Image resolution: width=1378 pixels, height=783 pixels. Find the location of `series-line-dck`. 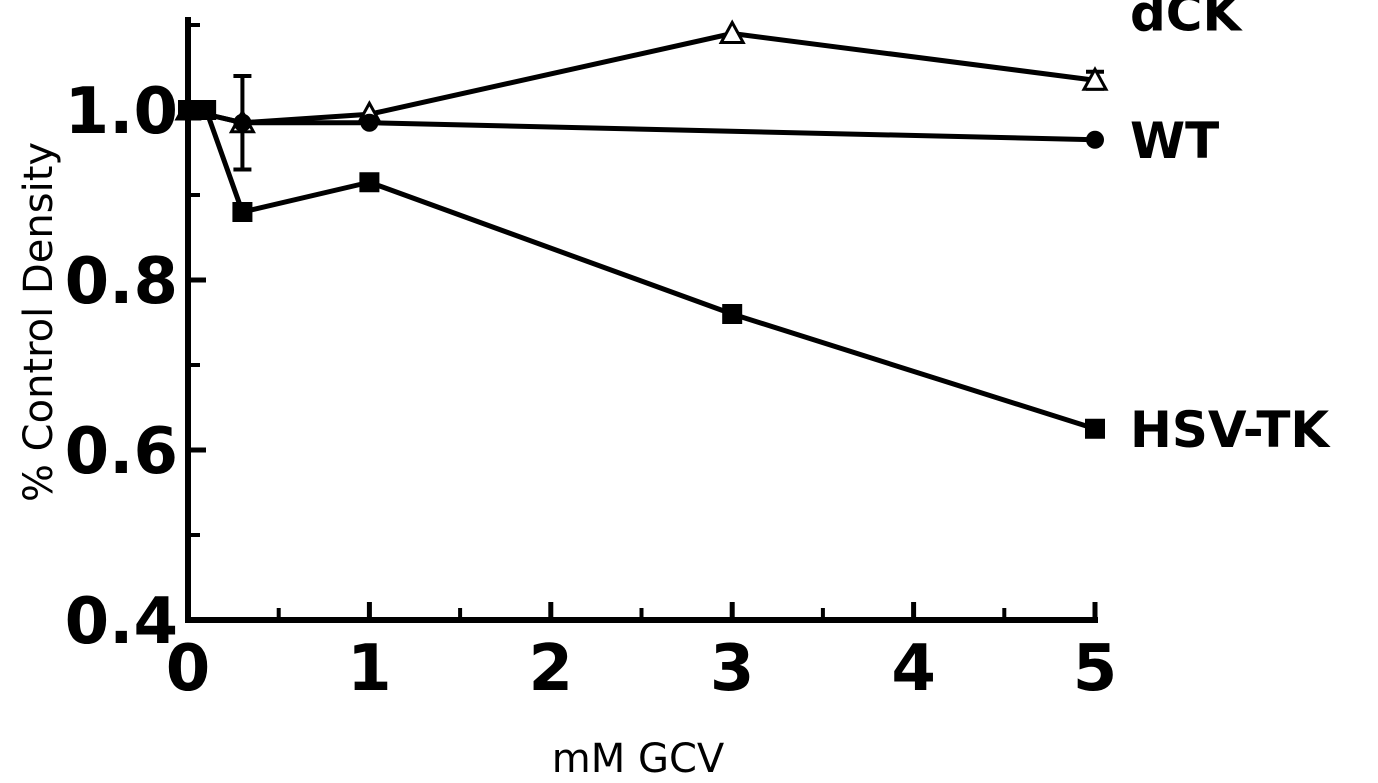

series-line-dck is located at coordinates (641, 78).